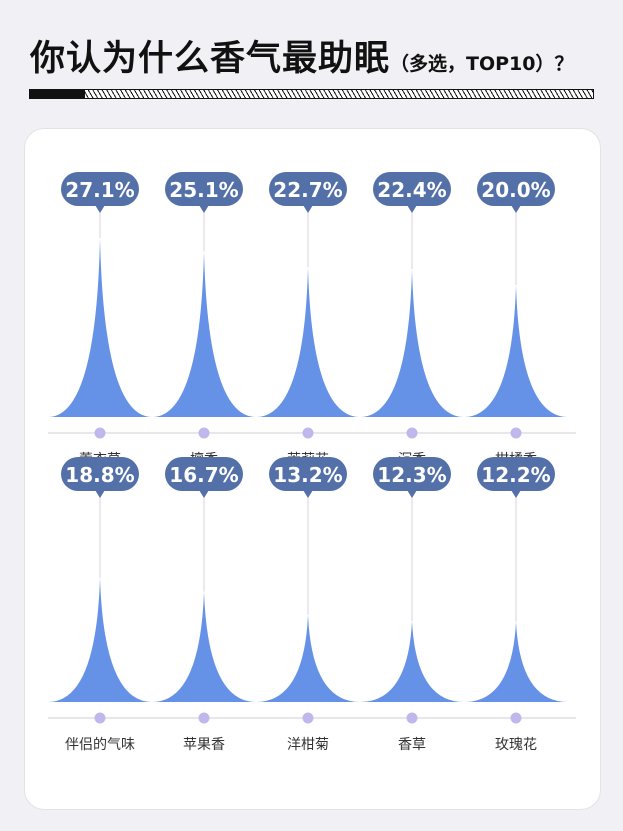 The height and width of the screenshot is (831, 623). What do you see at coordinates (210, 59) in the screenshot?
I see `title-main: 你认为什么香气最助眠` at bounding box center [210, 59].